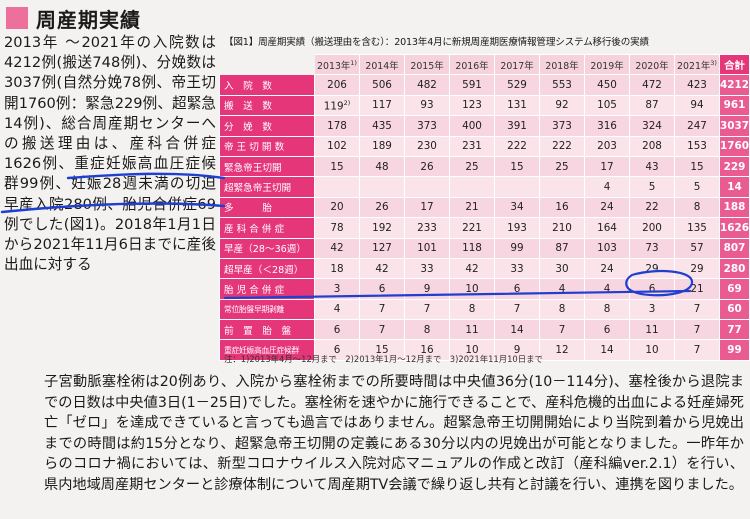  Describe the element at coordinates (382, 105) in the screenshot. I see `cell-value: 117` at that location.